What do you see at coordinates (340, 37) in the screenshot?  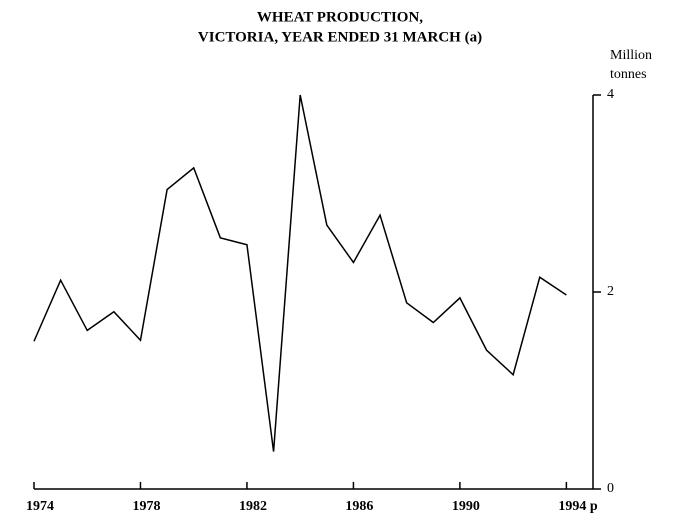 I see `chart-title: VICTORIA, YEAR ENDED 31 MARCH (a)` at bounding box center [340, 37].